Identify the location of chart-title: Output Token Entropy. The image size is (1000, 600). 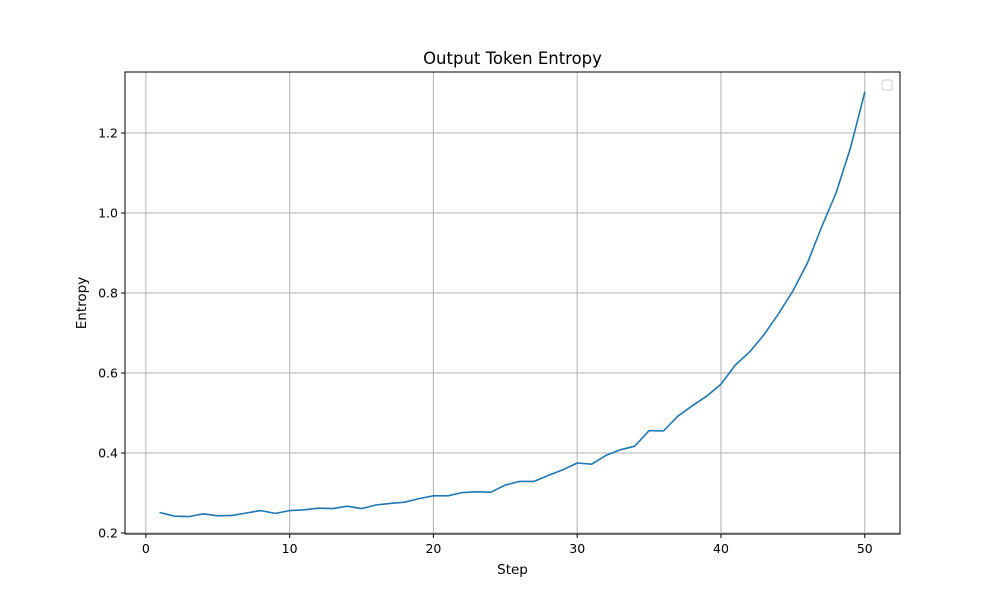
(512, 58).